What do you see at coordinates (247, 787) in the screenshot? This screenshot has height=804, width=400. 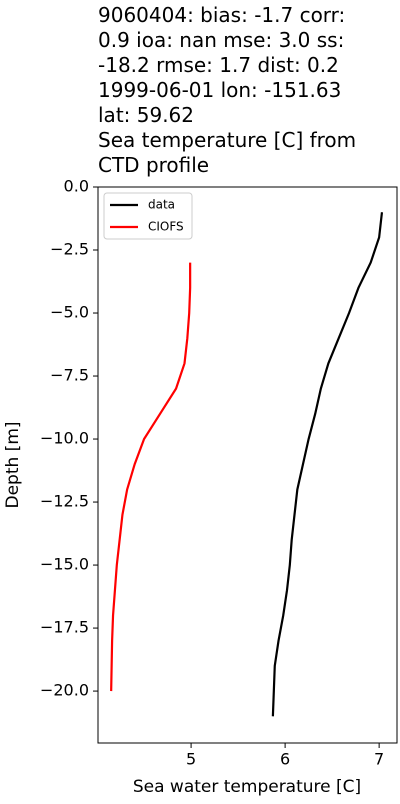 I see `x-axis-label: Sea water temperature [C]` at bounding box center [247, 787].